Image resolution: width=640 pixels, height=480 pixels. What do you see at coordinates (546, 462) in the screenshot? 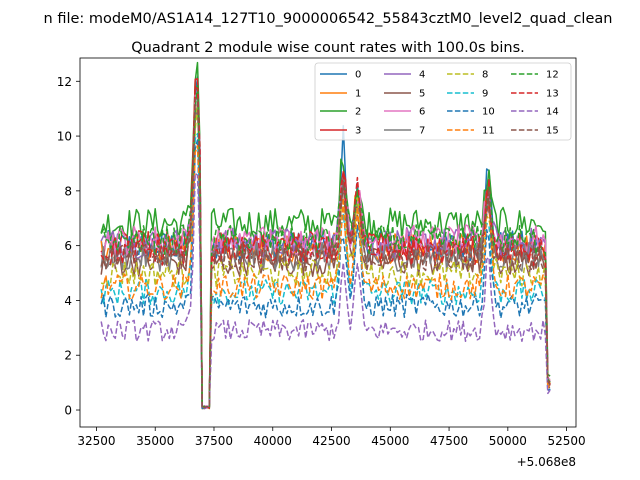
I see `x-axis-offset-label: +5.068e8` at bounding box center [546, 462].